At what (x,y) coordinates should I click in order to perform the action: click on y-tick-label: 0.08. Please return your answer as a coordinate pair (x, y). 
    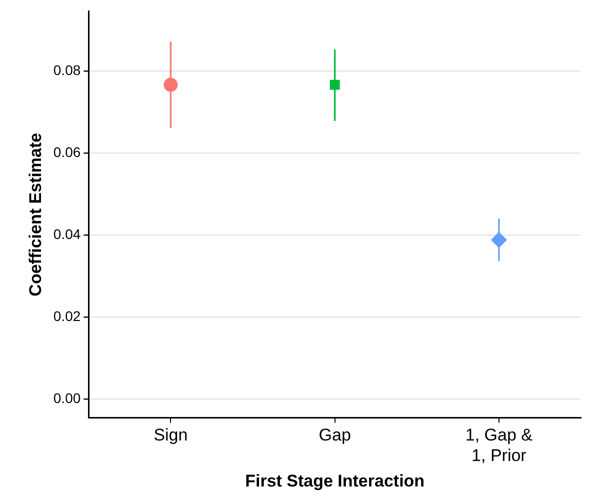
    Looking at the image, I should click on (67, 70).